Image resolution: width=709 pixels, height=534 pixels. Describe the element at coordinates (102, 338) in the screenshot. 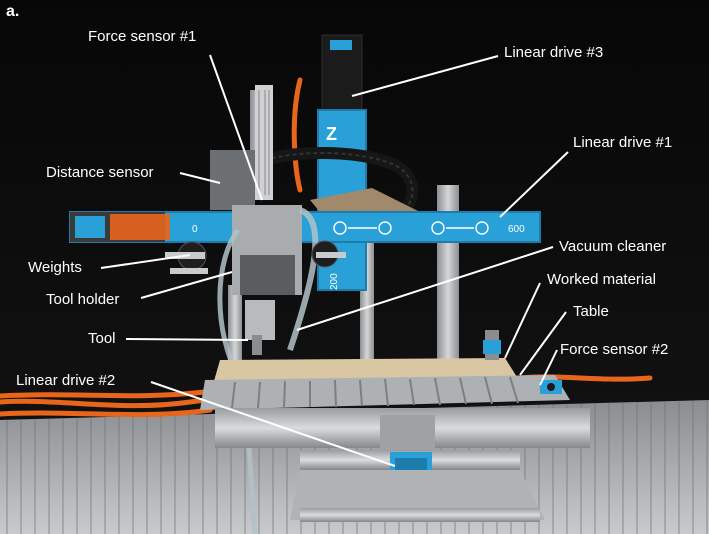

I see `label-tool: Tool` at that location.